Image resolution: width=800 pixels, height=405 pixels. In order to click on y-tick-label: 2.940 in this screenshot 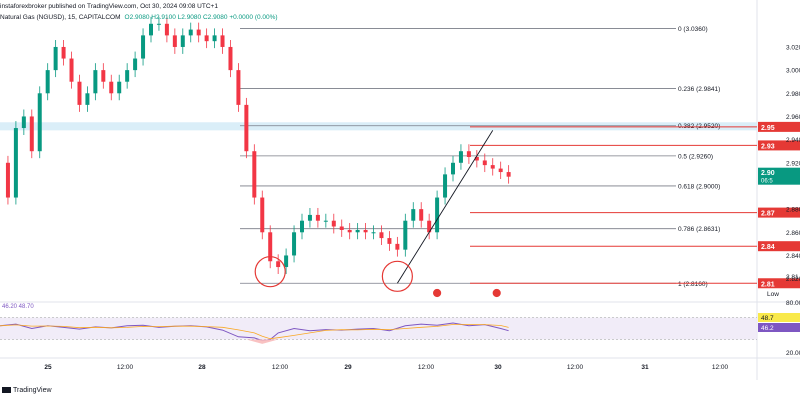, I will do `click(793, 140)`.